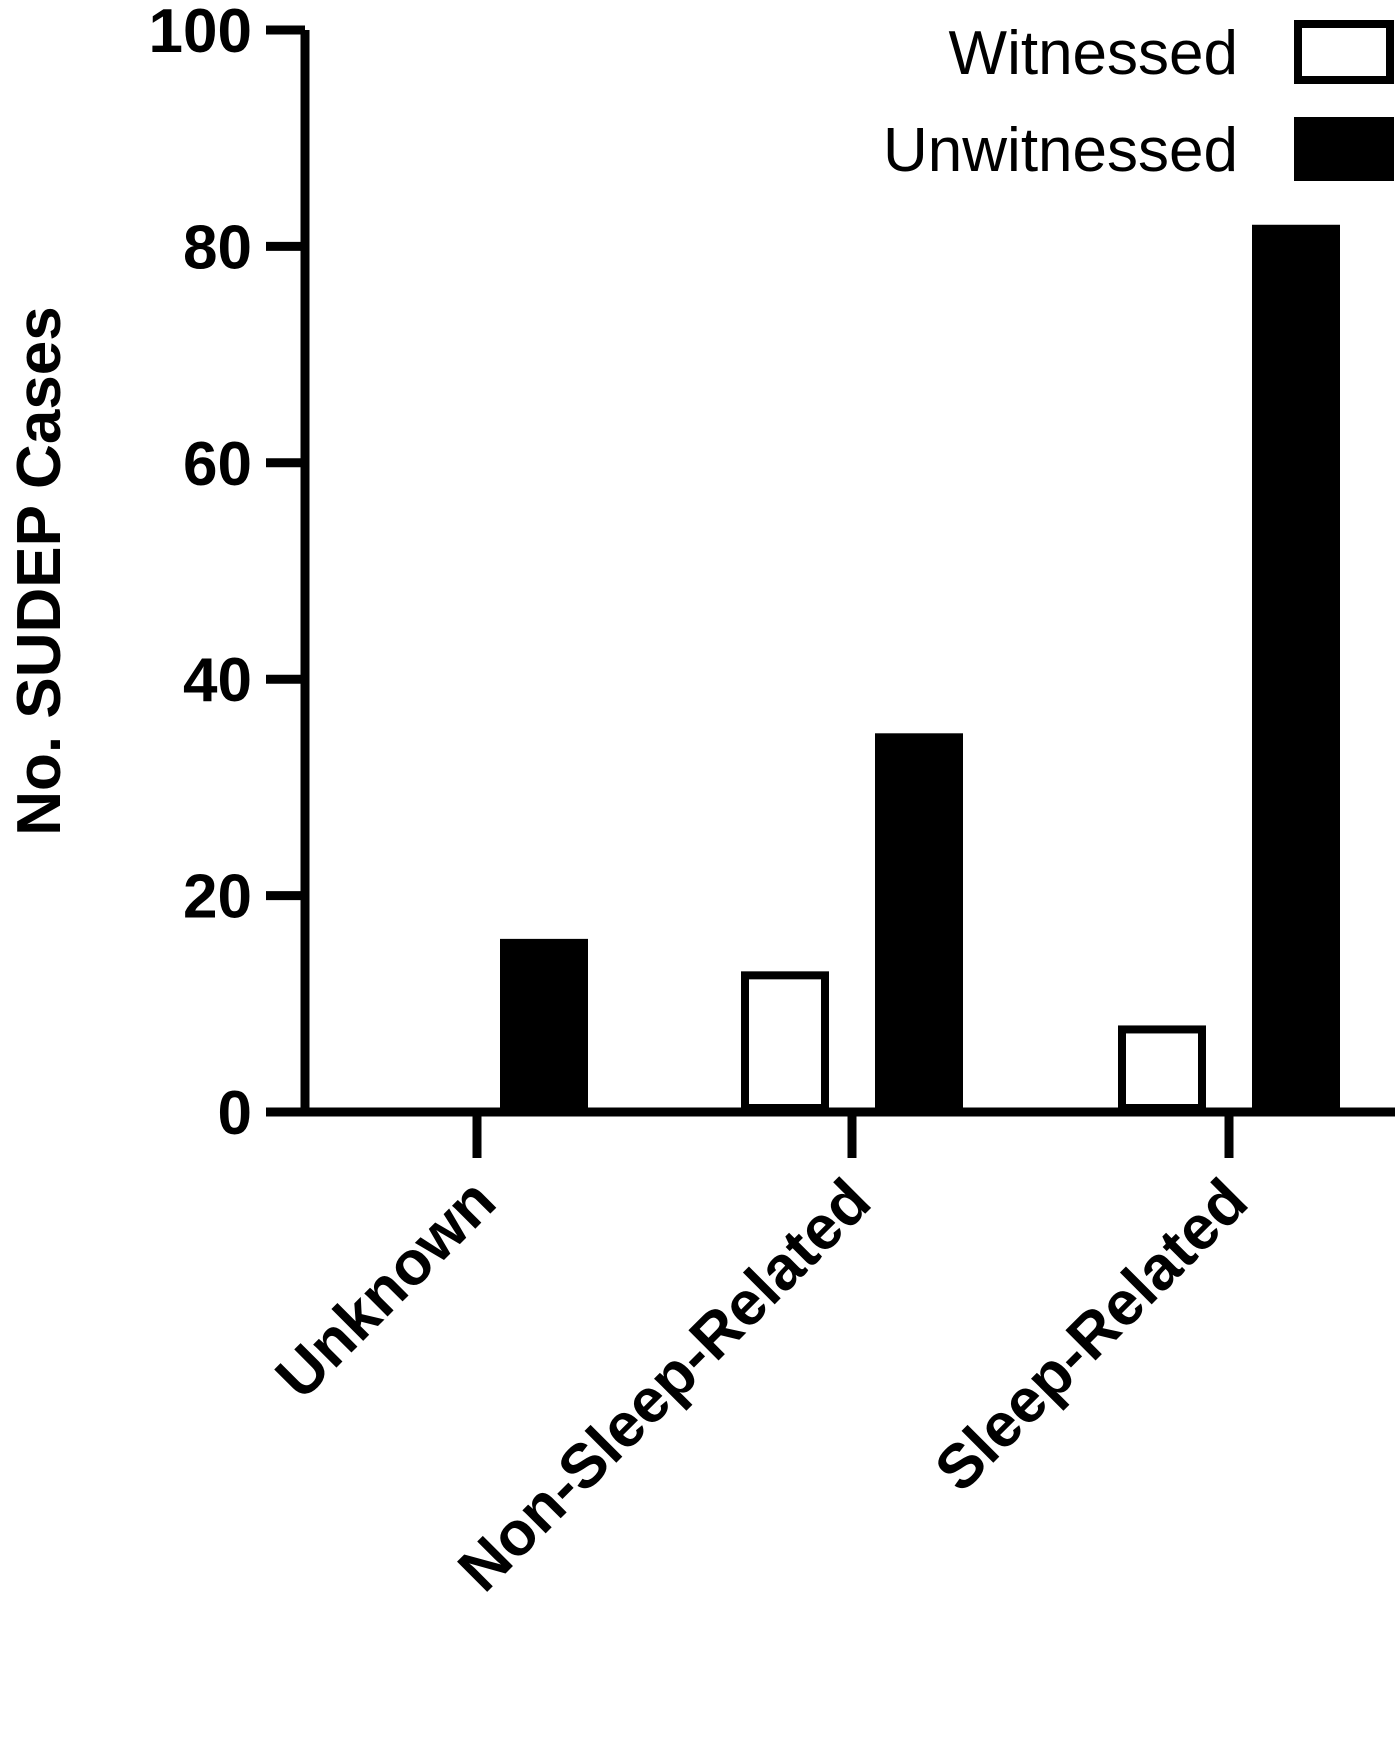 This screenshot has height=1742, width=1400. What do you see at coordinates (227, 574) in the screenshot?
I see `y-ticks-group: 0 20 40 60 80 100` at bounding box center [227, 574].